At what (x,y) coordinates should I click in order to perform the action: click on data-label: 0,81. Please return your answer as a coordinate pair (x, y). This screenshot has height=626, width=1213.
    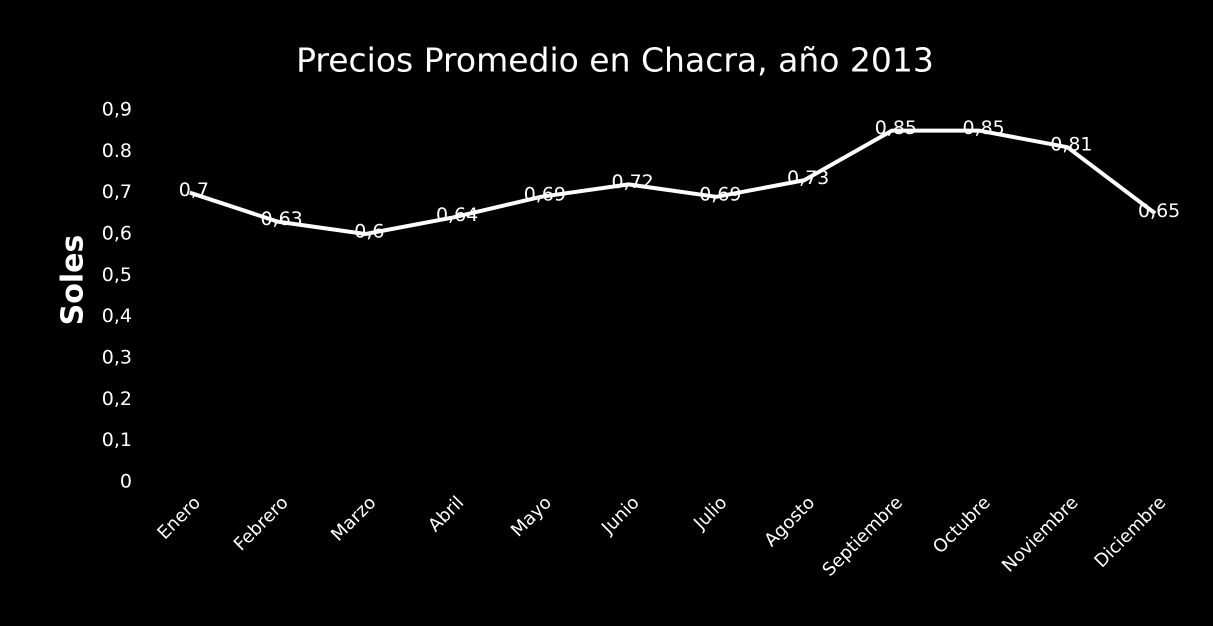
    Looking at the image, I should click on (1071, 145).